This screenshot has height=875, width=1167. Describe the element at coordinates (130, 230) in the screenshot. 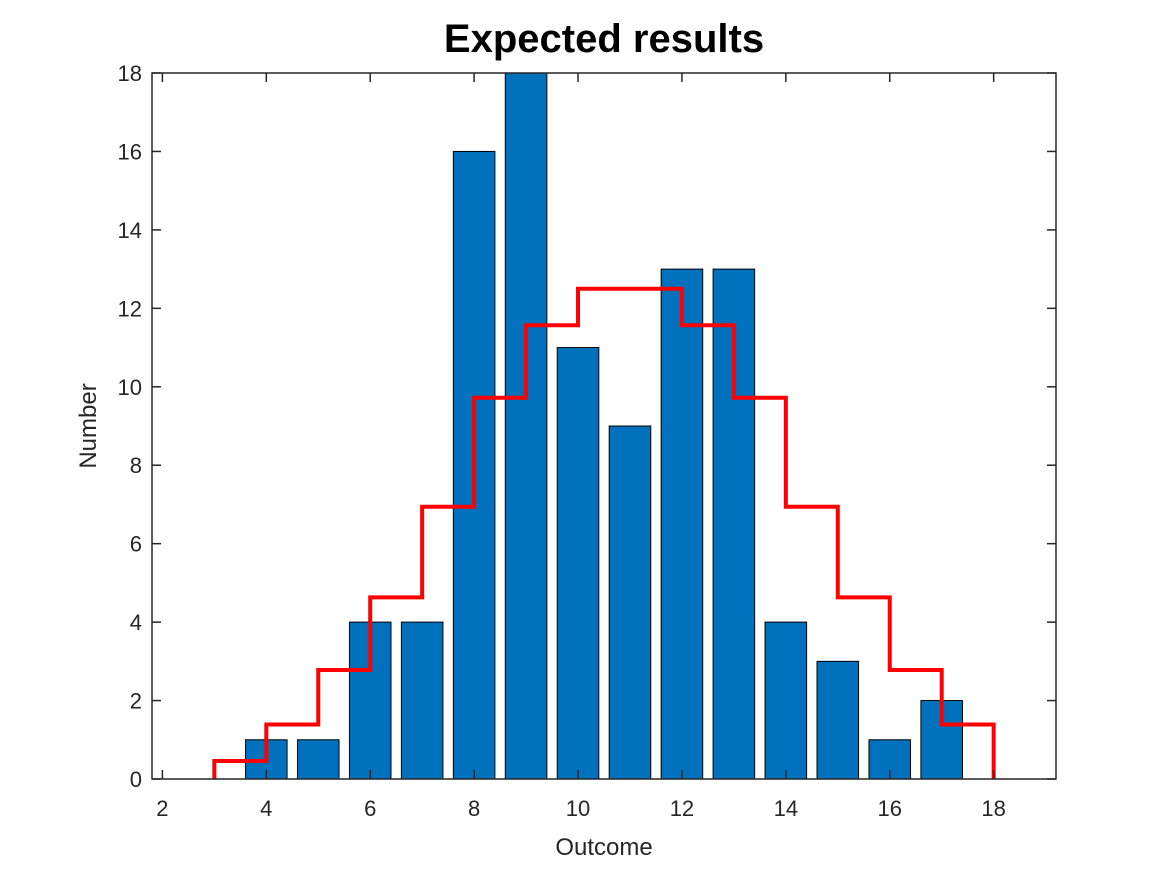

I see `y-tick-label: 14` at that location.